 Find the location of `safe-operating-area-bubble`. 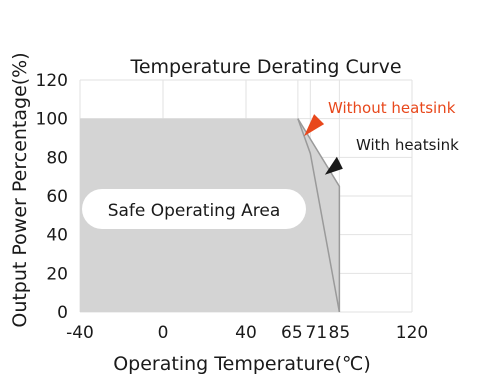

safe-operating-area-bubble is located at coordinates (194, 209).